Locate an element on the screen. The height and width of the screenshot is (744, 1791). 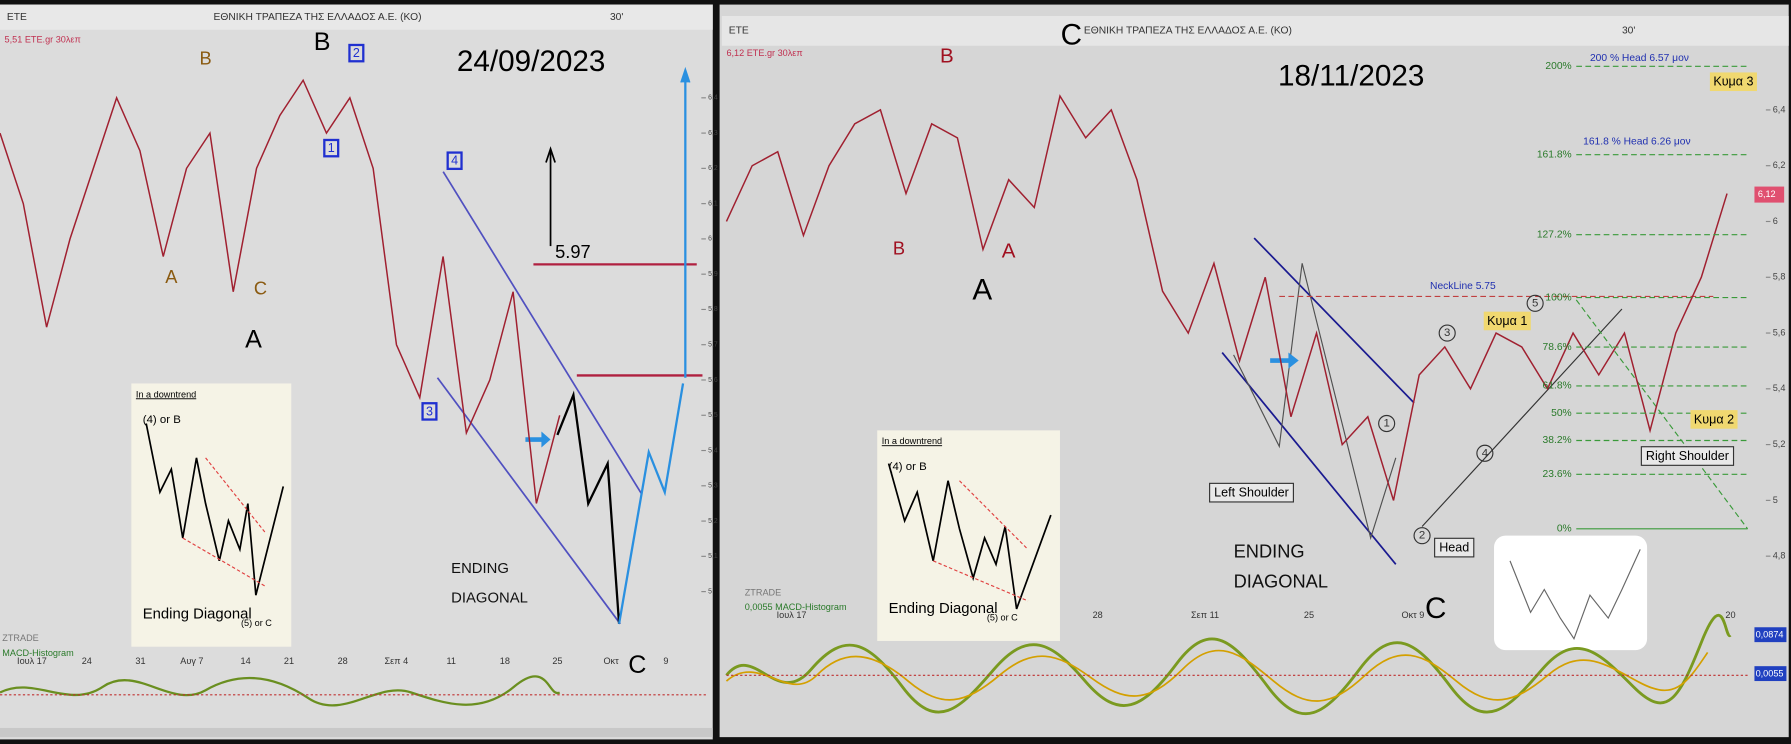
fib-label: 61.8% is located at coordinates (1557, 386).